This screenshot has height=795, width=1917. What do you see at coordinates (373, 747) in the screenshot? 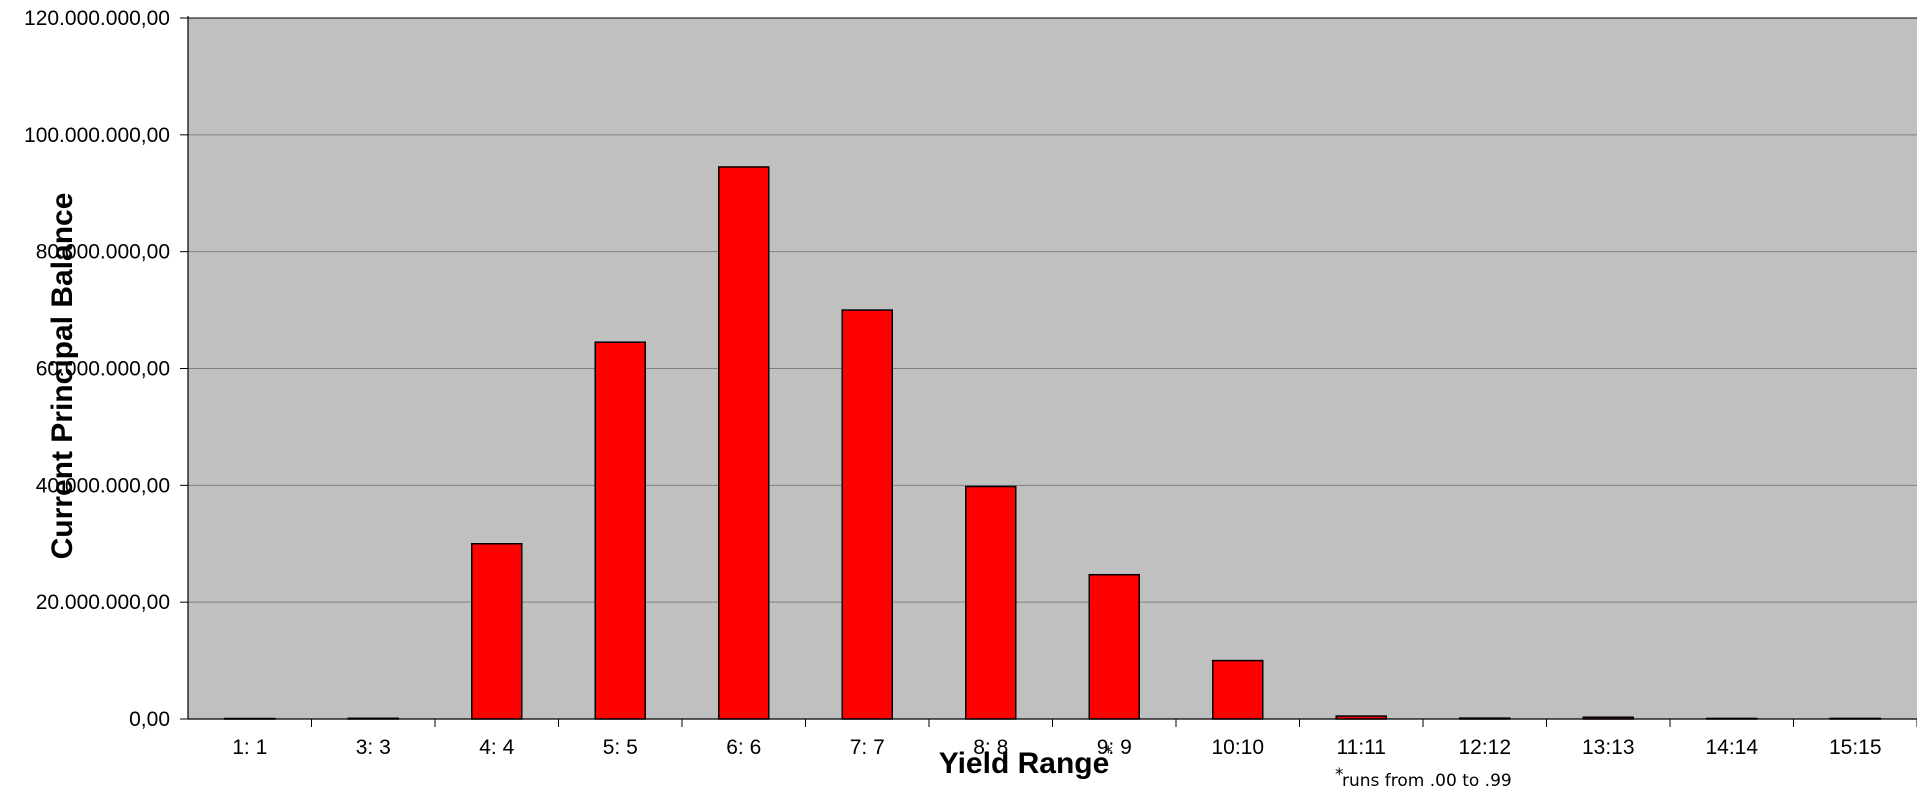
I see `x-tick-label: 3` at bounding box center [373, 747].